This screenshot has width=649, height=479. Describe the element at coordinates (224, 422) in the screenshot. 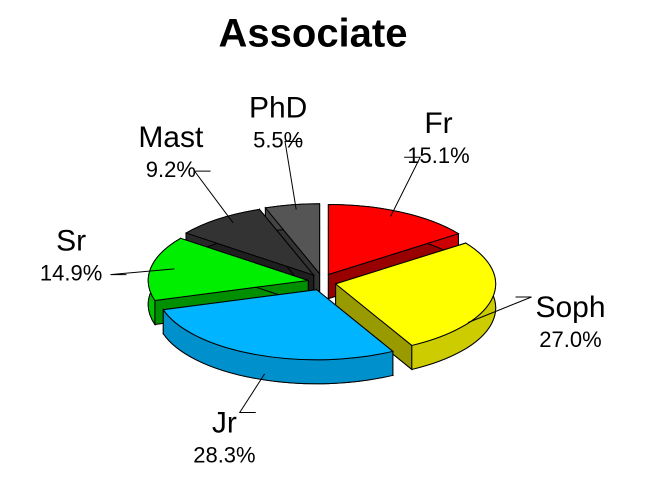

I see `slice-label: Jr` at that location.